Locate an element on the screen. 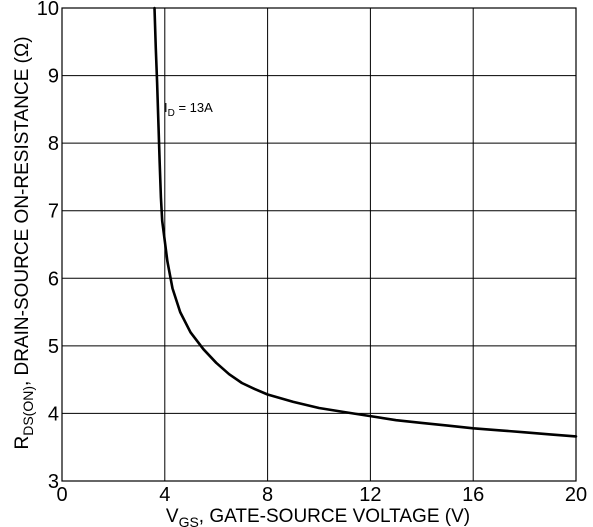 The height and width of the screenshot is (527, 593). y-axis-title-rest: , DRAIN-SOURCE ON-RESISTANCE (Ω) is located at coordinates (22, 211).